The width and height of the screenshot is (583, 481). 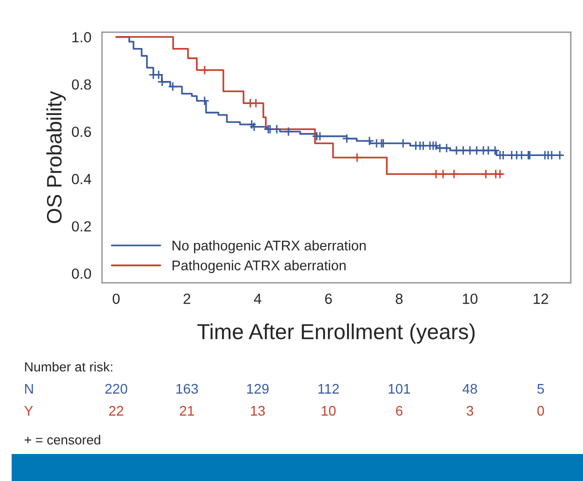 I want to click on text: 101, so click(x=399, y=389).